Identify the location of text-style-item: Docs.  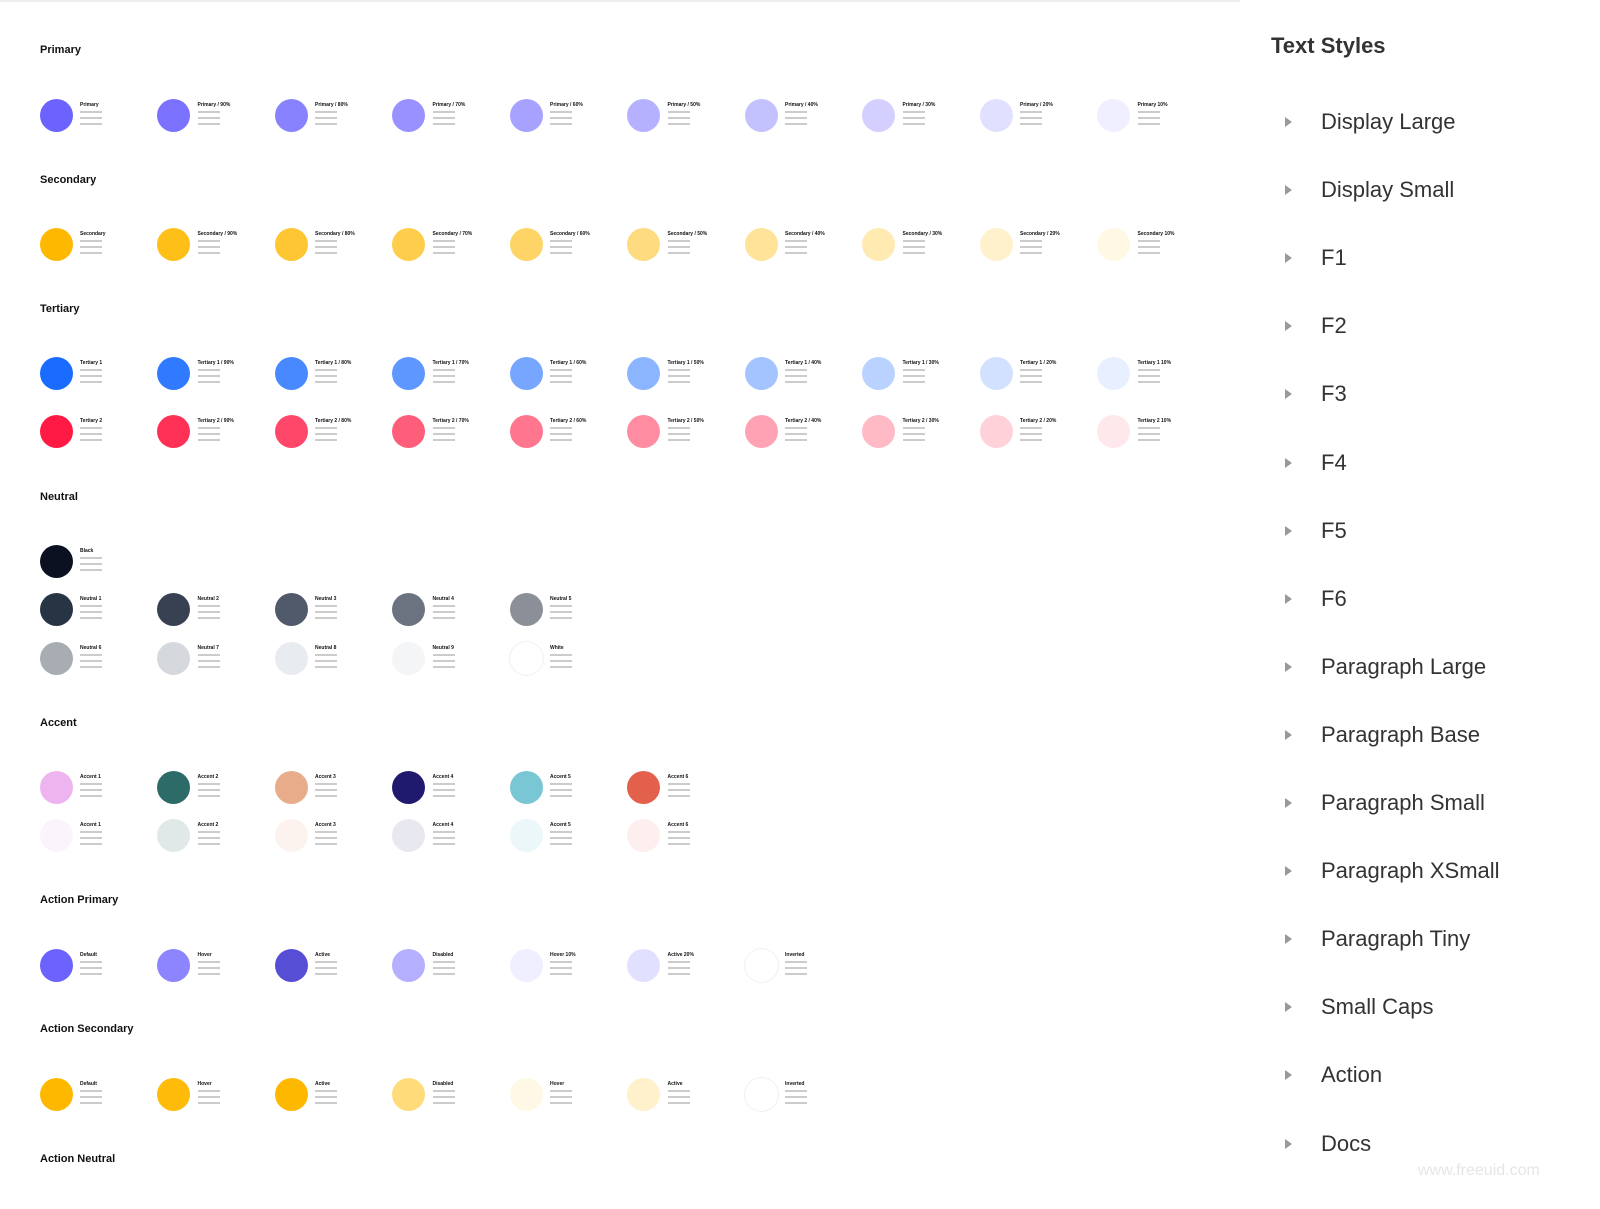
(1346, 1143).